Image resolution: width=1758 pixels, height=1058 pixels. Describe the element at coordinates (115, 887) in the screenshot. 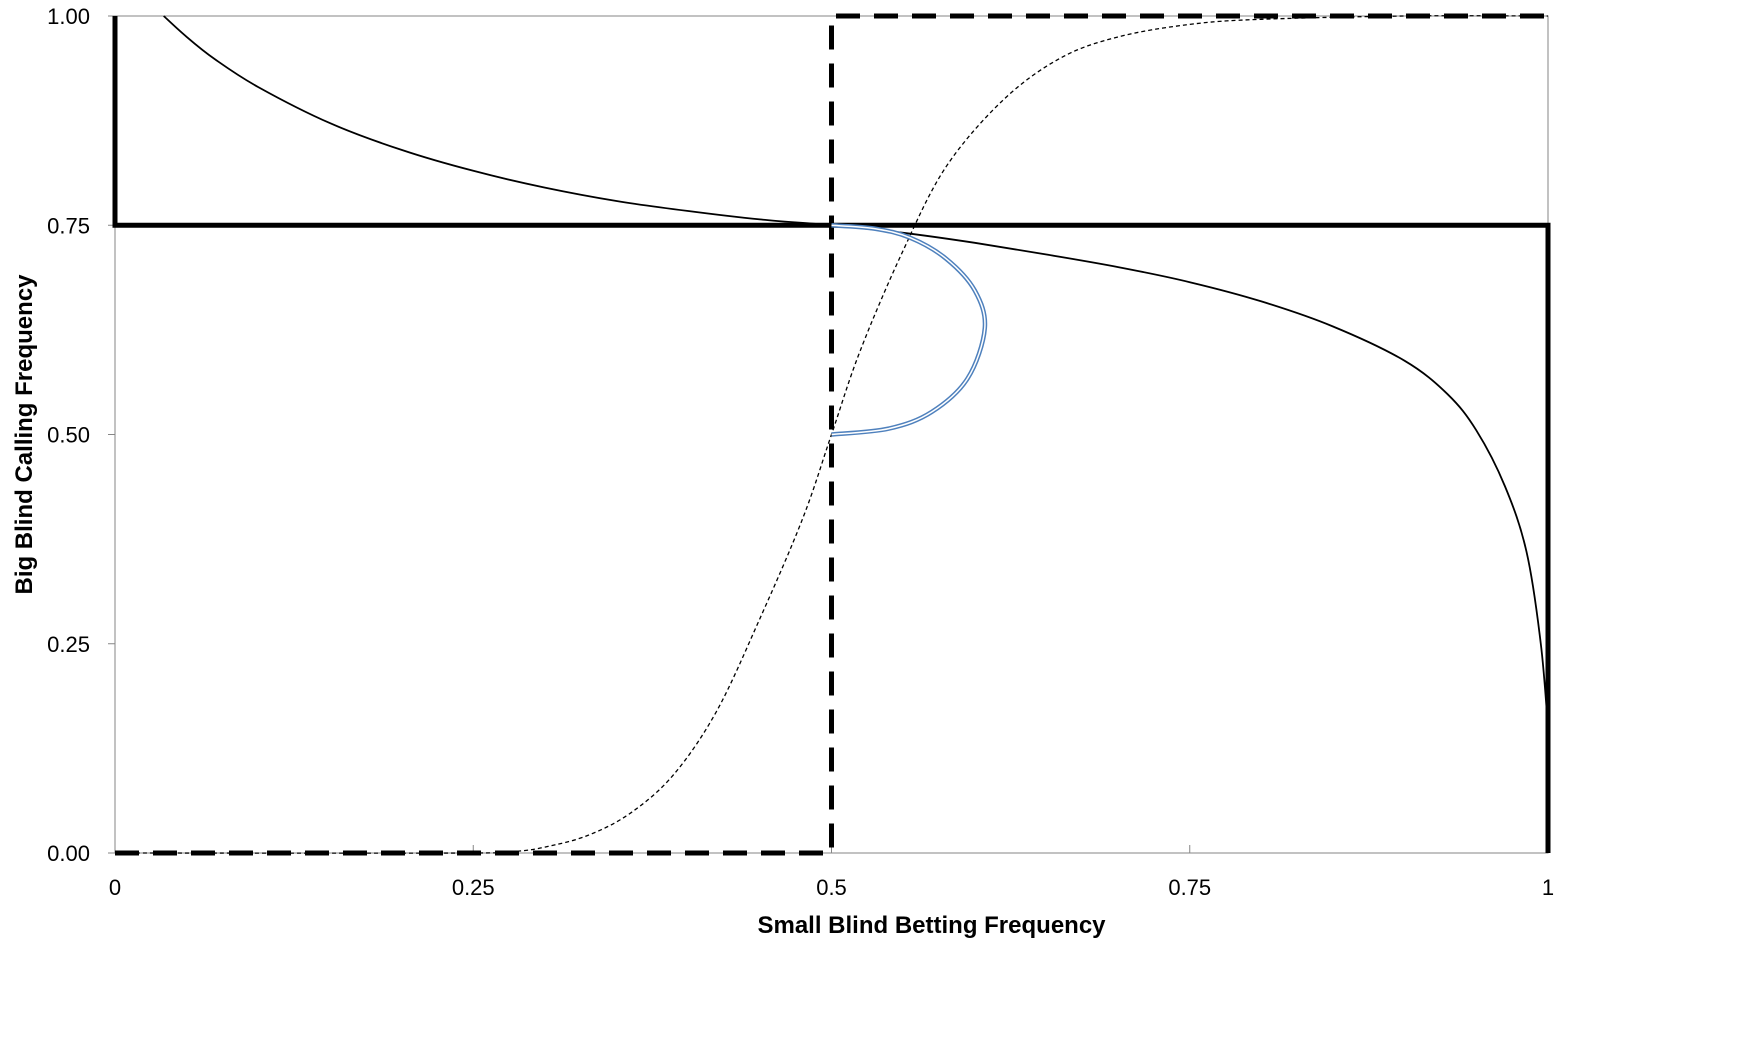

I see `x-tick-label: 0` at that location.